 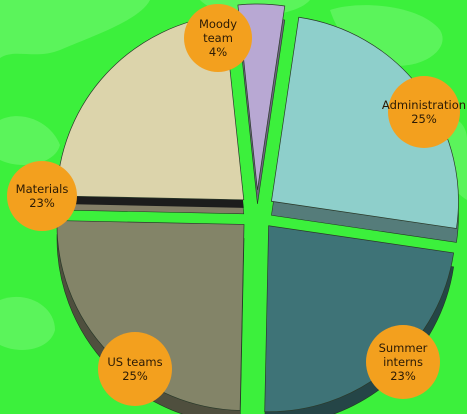 What do you see at coordinates (134, 362) in the screenshot?
I see `slice-name-label: US teams` at bounding box center [134, 362].